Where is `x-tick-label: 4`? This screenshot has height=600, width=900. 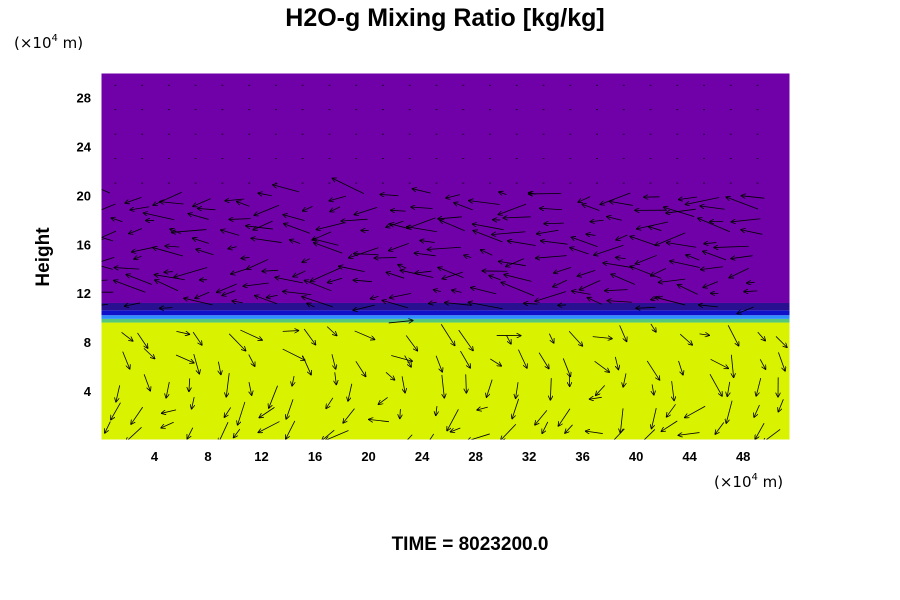 x-tick-label: 4 is located at coordinates (155, 456).